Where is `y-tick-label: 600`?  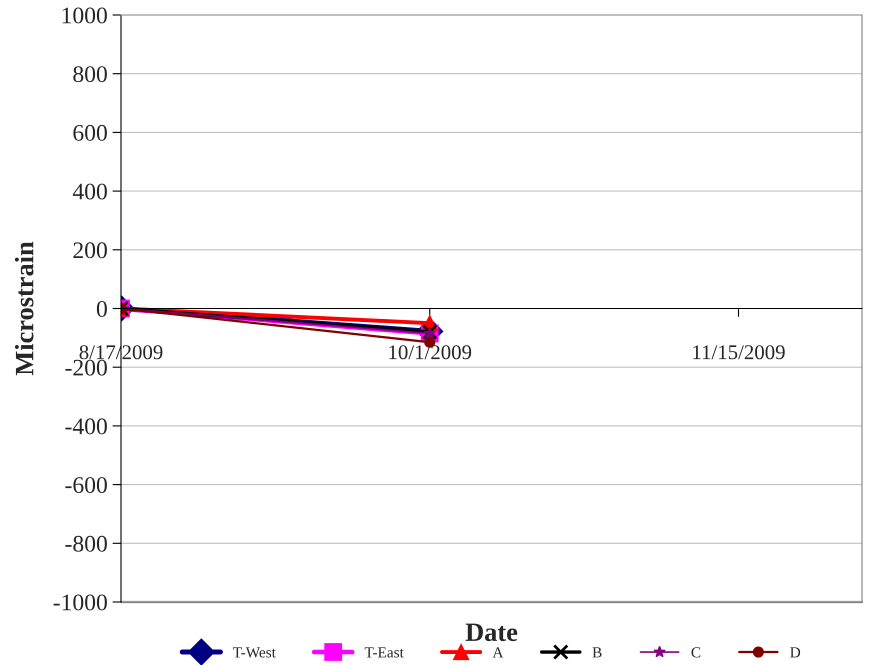 y-tick-label: 600 is located at coordinates (90, 132).